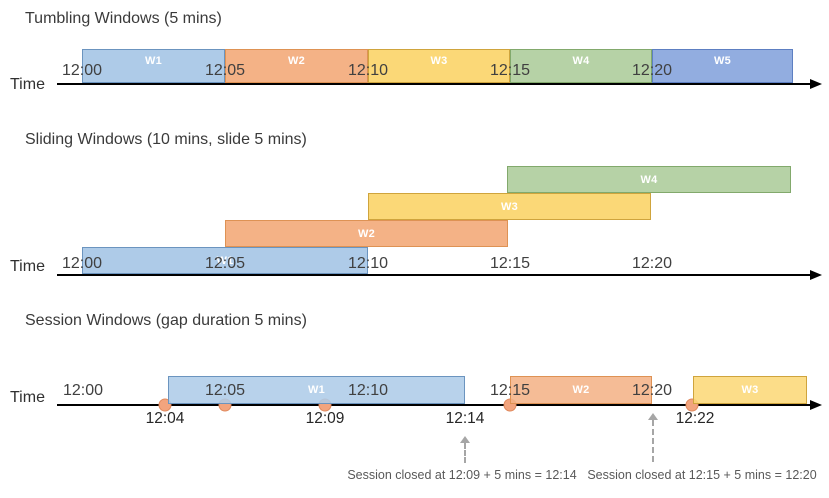 The height and width of the screenshot is (498, 829). What do you see at coordinates (123, 18) in the screenshot?
I see `section-title-tumbling: Tumbling Windows (5 mins)` at bounding box center [123, 18].